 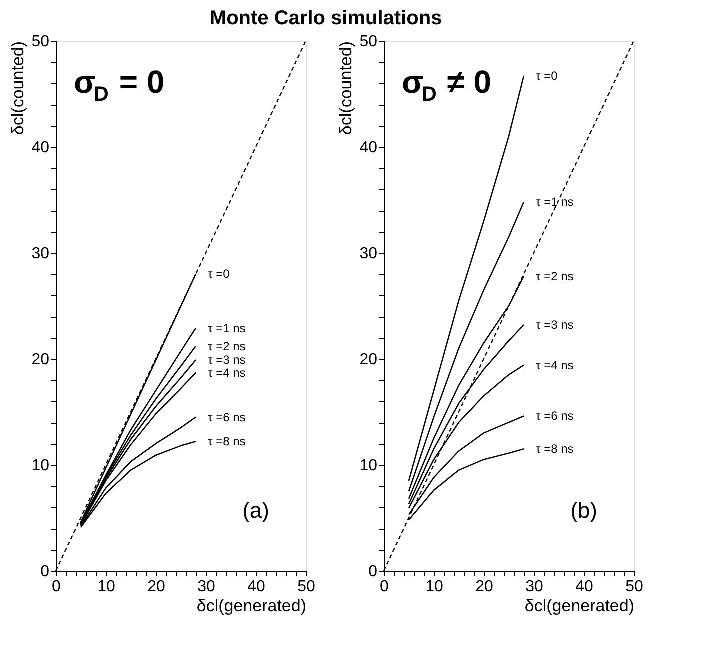 I want to click on annotation: (b), so click(x=584, y=510).